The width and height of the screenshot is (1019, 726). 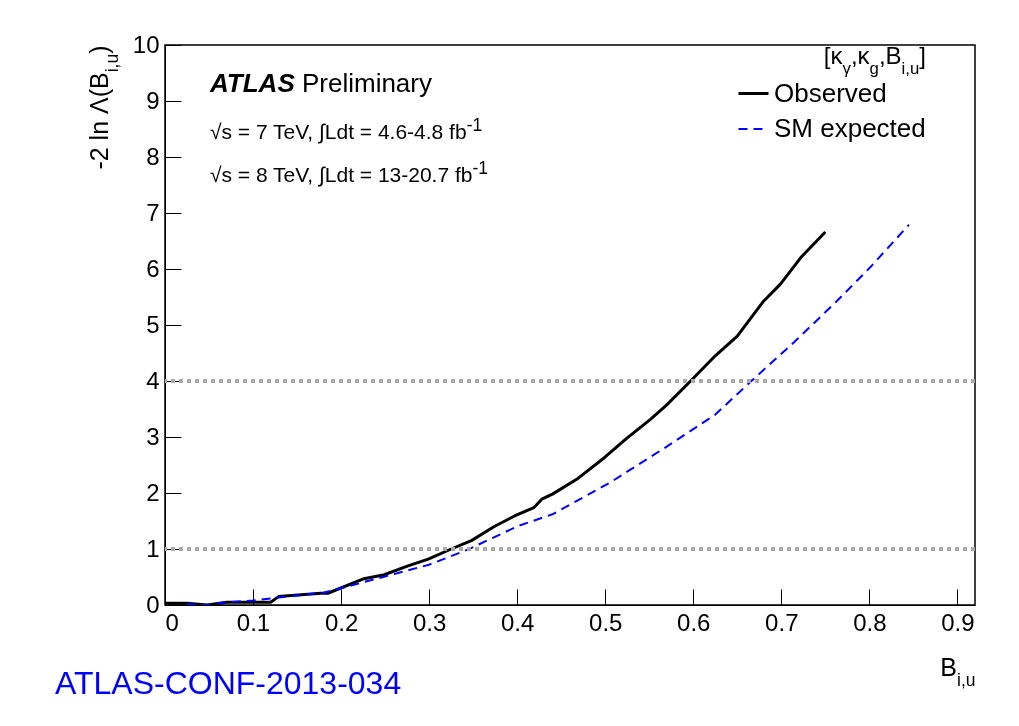 What do you see at coordinates (153, 156) in the screenshot?
I see `y-tick-label: 8` at bounding box center [153, 156].